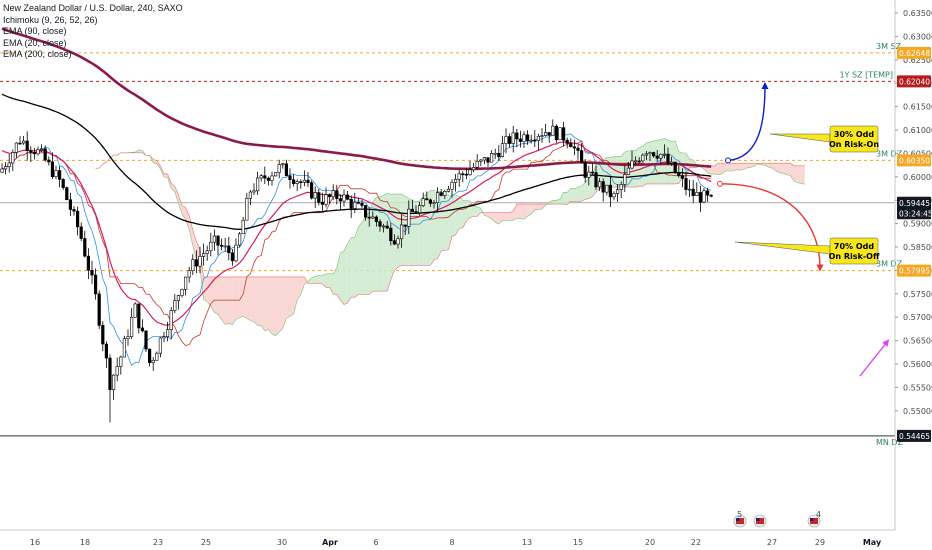 The height and width of the screenshot is (550, 932). What do you see at coordinates (914, 81) in the screenshot?
I see `price-tag-label: 0.62040` at bounding box center [914, 81].